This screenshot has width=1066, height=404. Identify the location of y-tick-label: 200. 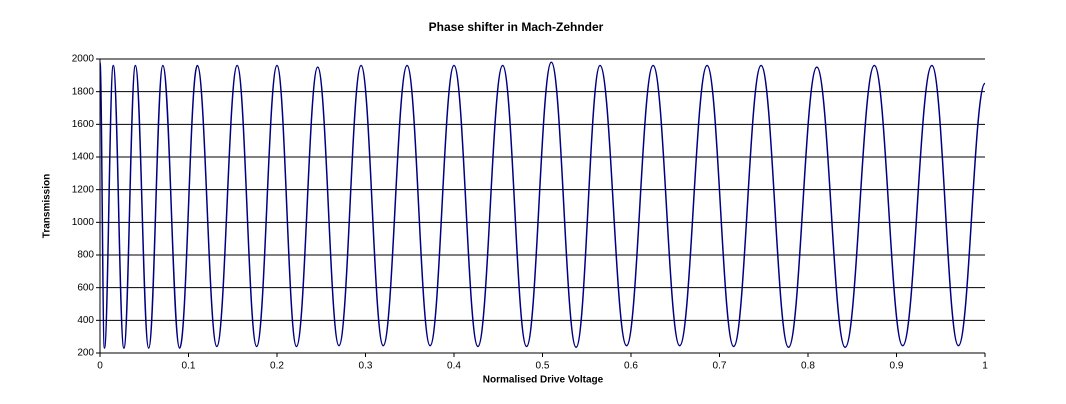
(85, 353).